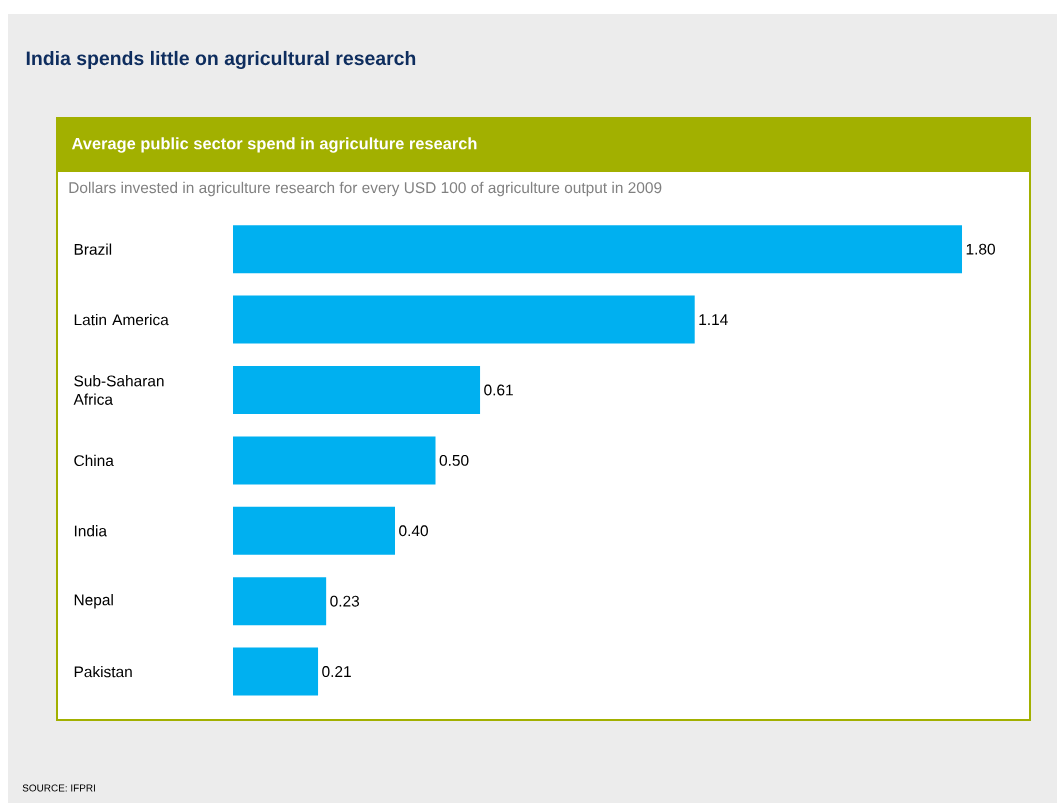 The image size is (1057, 803). I want to click on y-tick-label: Nepal, so click(93, 601).